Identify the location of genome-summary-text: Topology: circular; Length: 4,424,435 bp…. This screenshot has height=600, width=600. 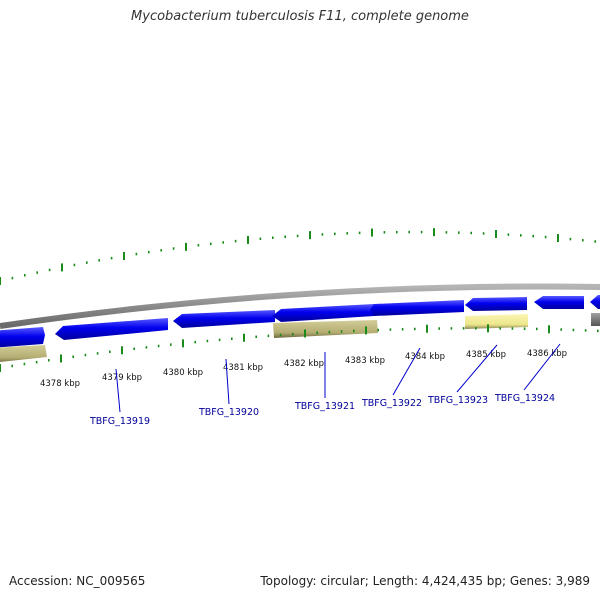
(425, 581).